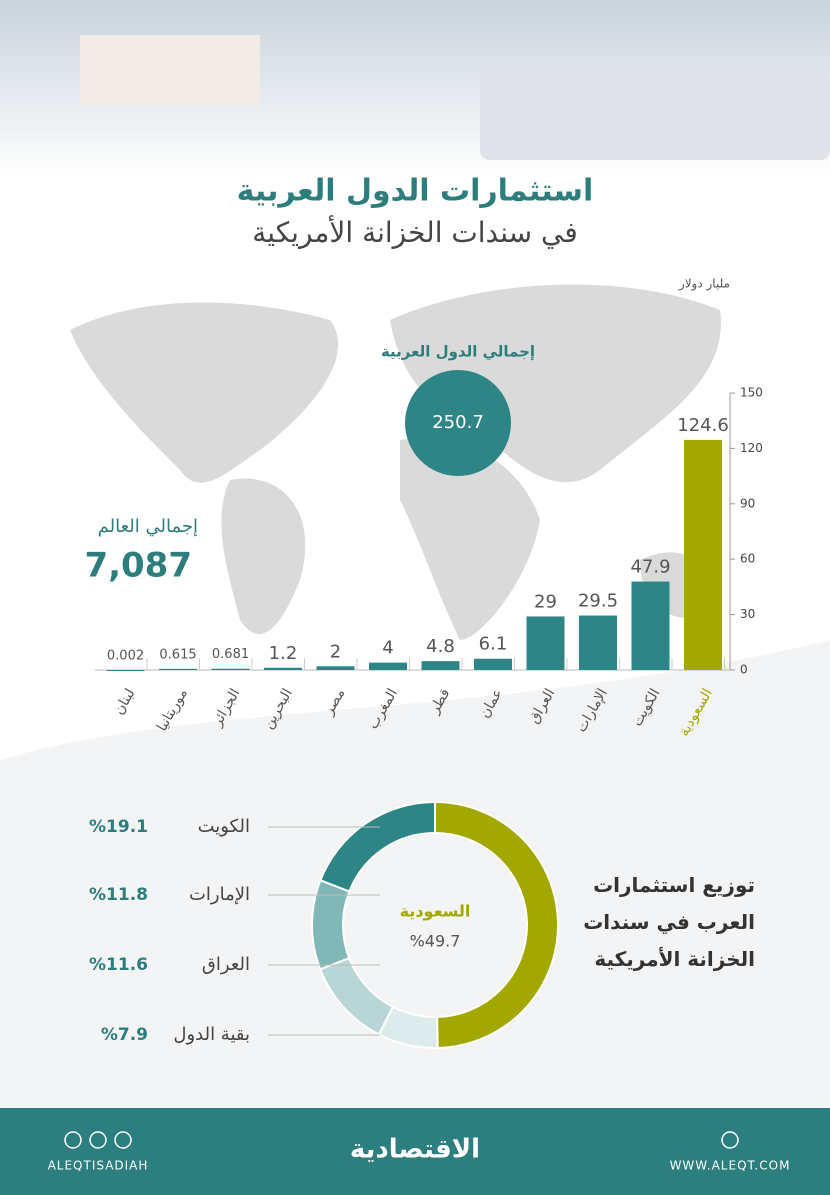  What do you see at coordinates (655, 115) in the screenshot?
I see `laptop` at bounding box center [655, 115].